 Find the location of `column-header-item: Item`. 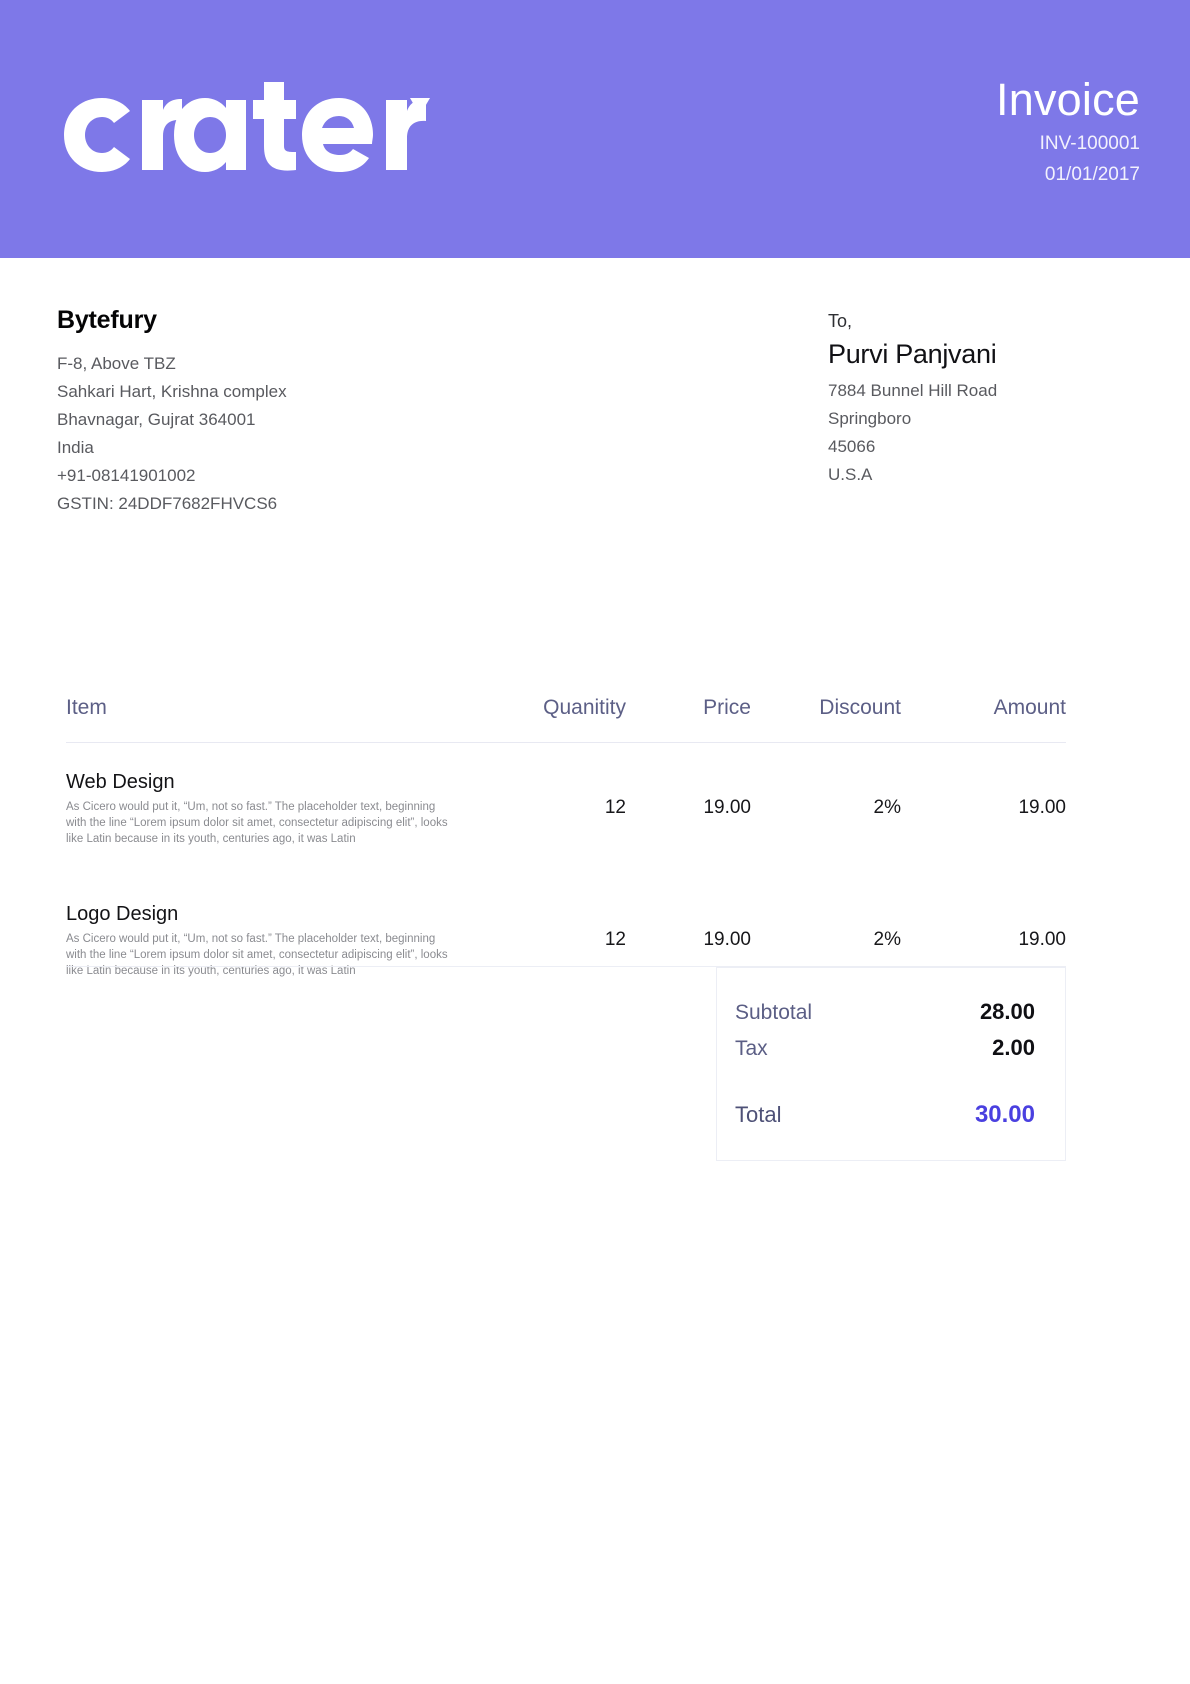

column-header-item: Item is located at coordinates (281, 716).